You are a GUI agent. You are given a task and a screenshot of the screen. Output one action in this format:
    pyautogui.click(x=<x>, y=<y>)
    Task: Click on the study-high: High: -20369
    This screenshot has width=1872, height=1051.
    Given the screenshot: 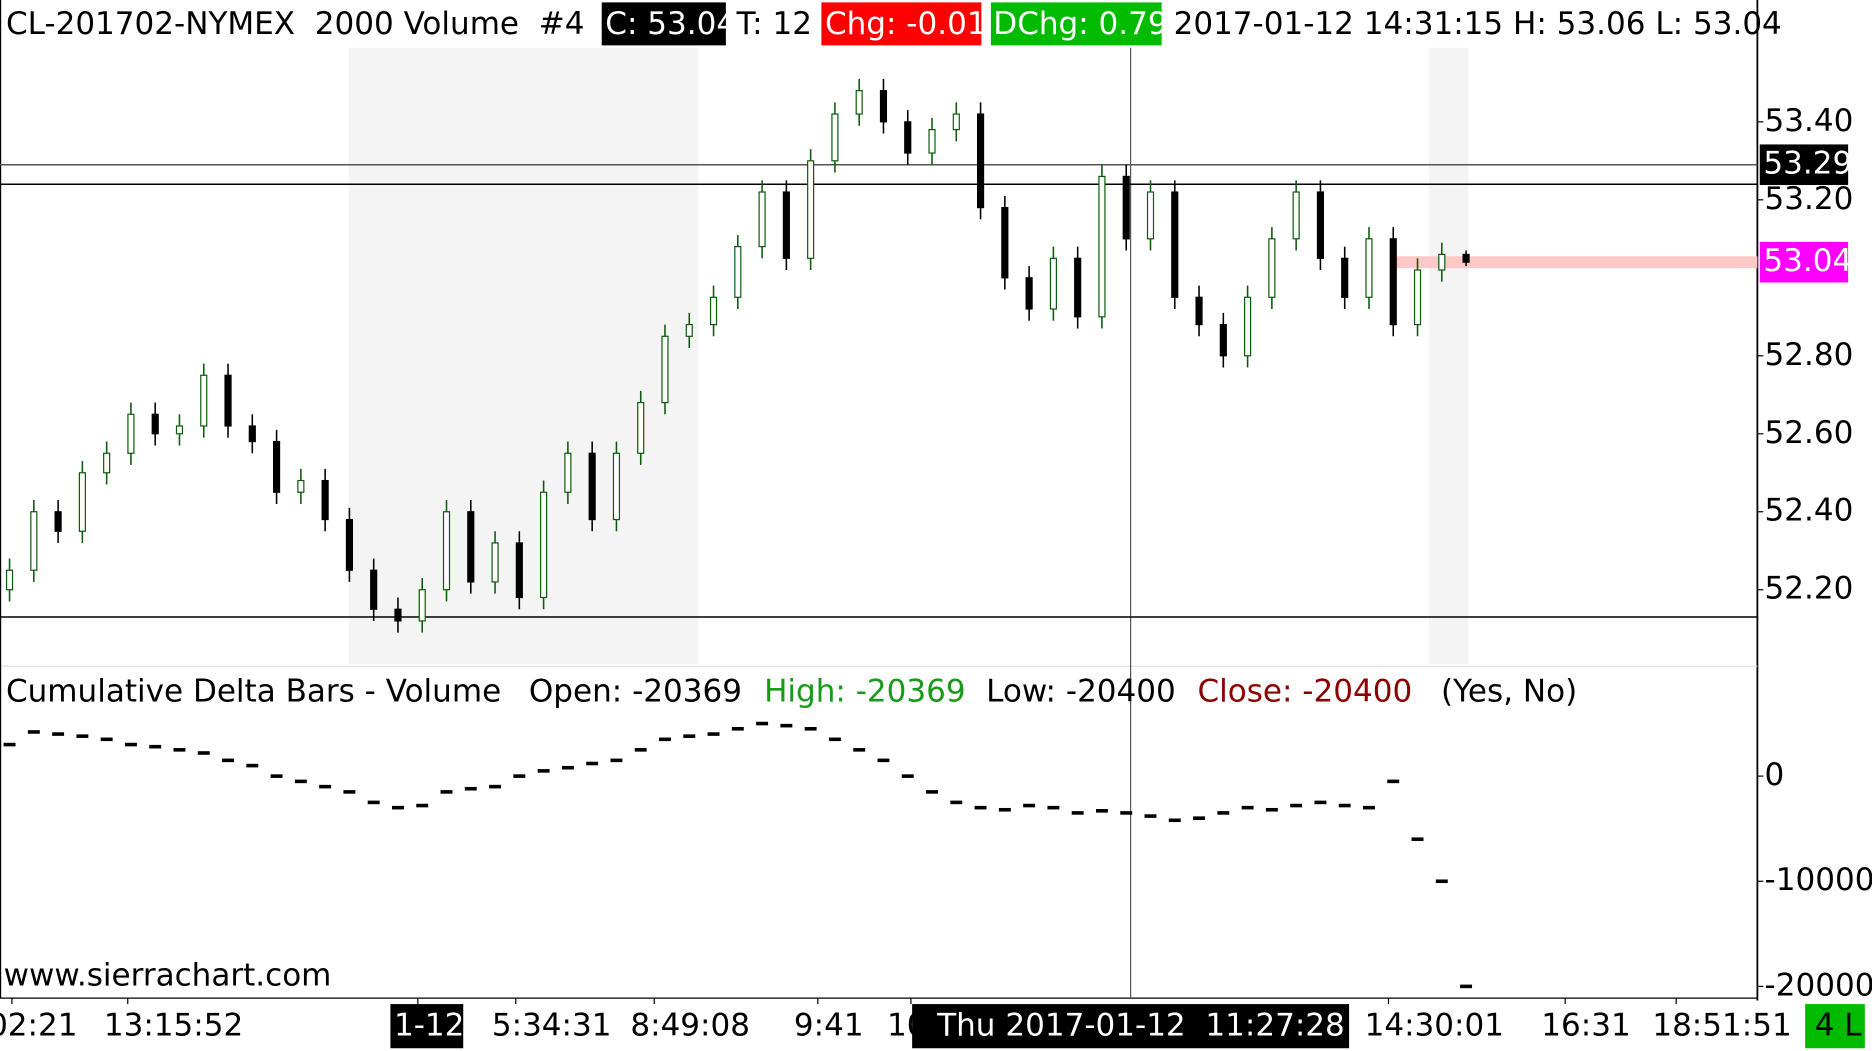 What is the action you would take?
    pyautogui.click(x=865, y=691)
    